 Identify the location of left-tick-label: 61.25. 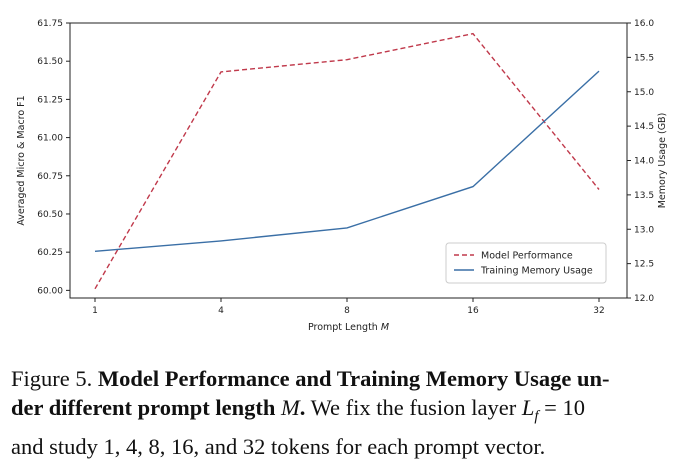
(50, 100).